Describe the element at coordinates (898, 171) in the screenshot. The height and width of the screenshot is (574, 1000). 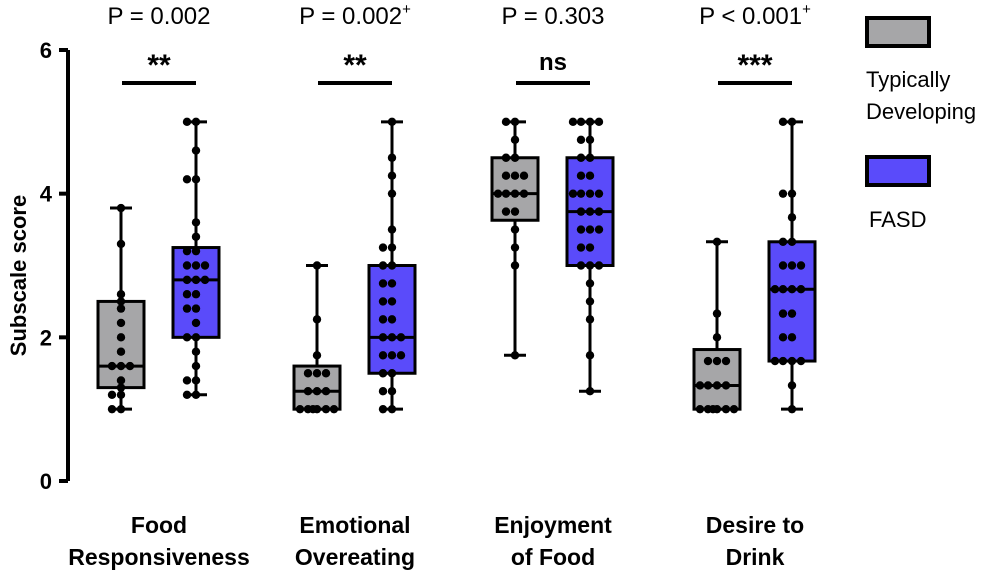
I see `legend-swatch-fasd` at that location.